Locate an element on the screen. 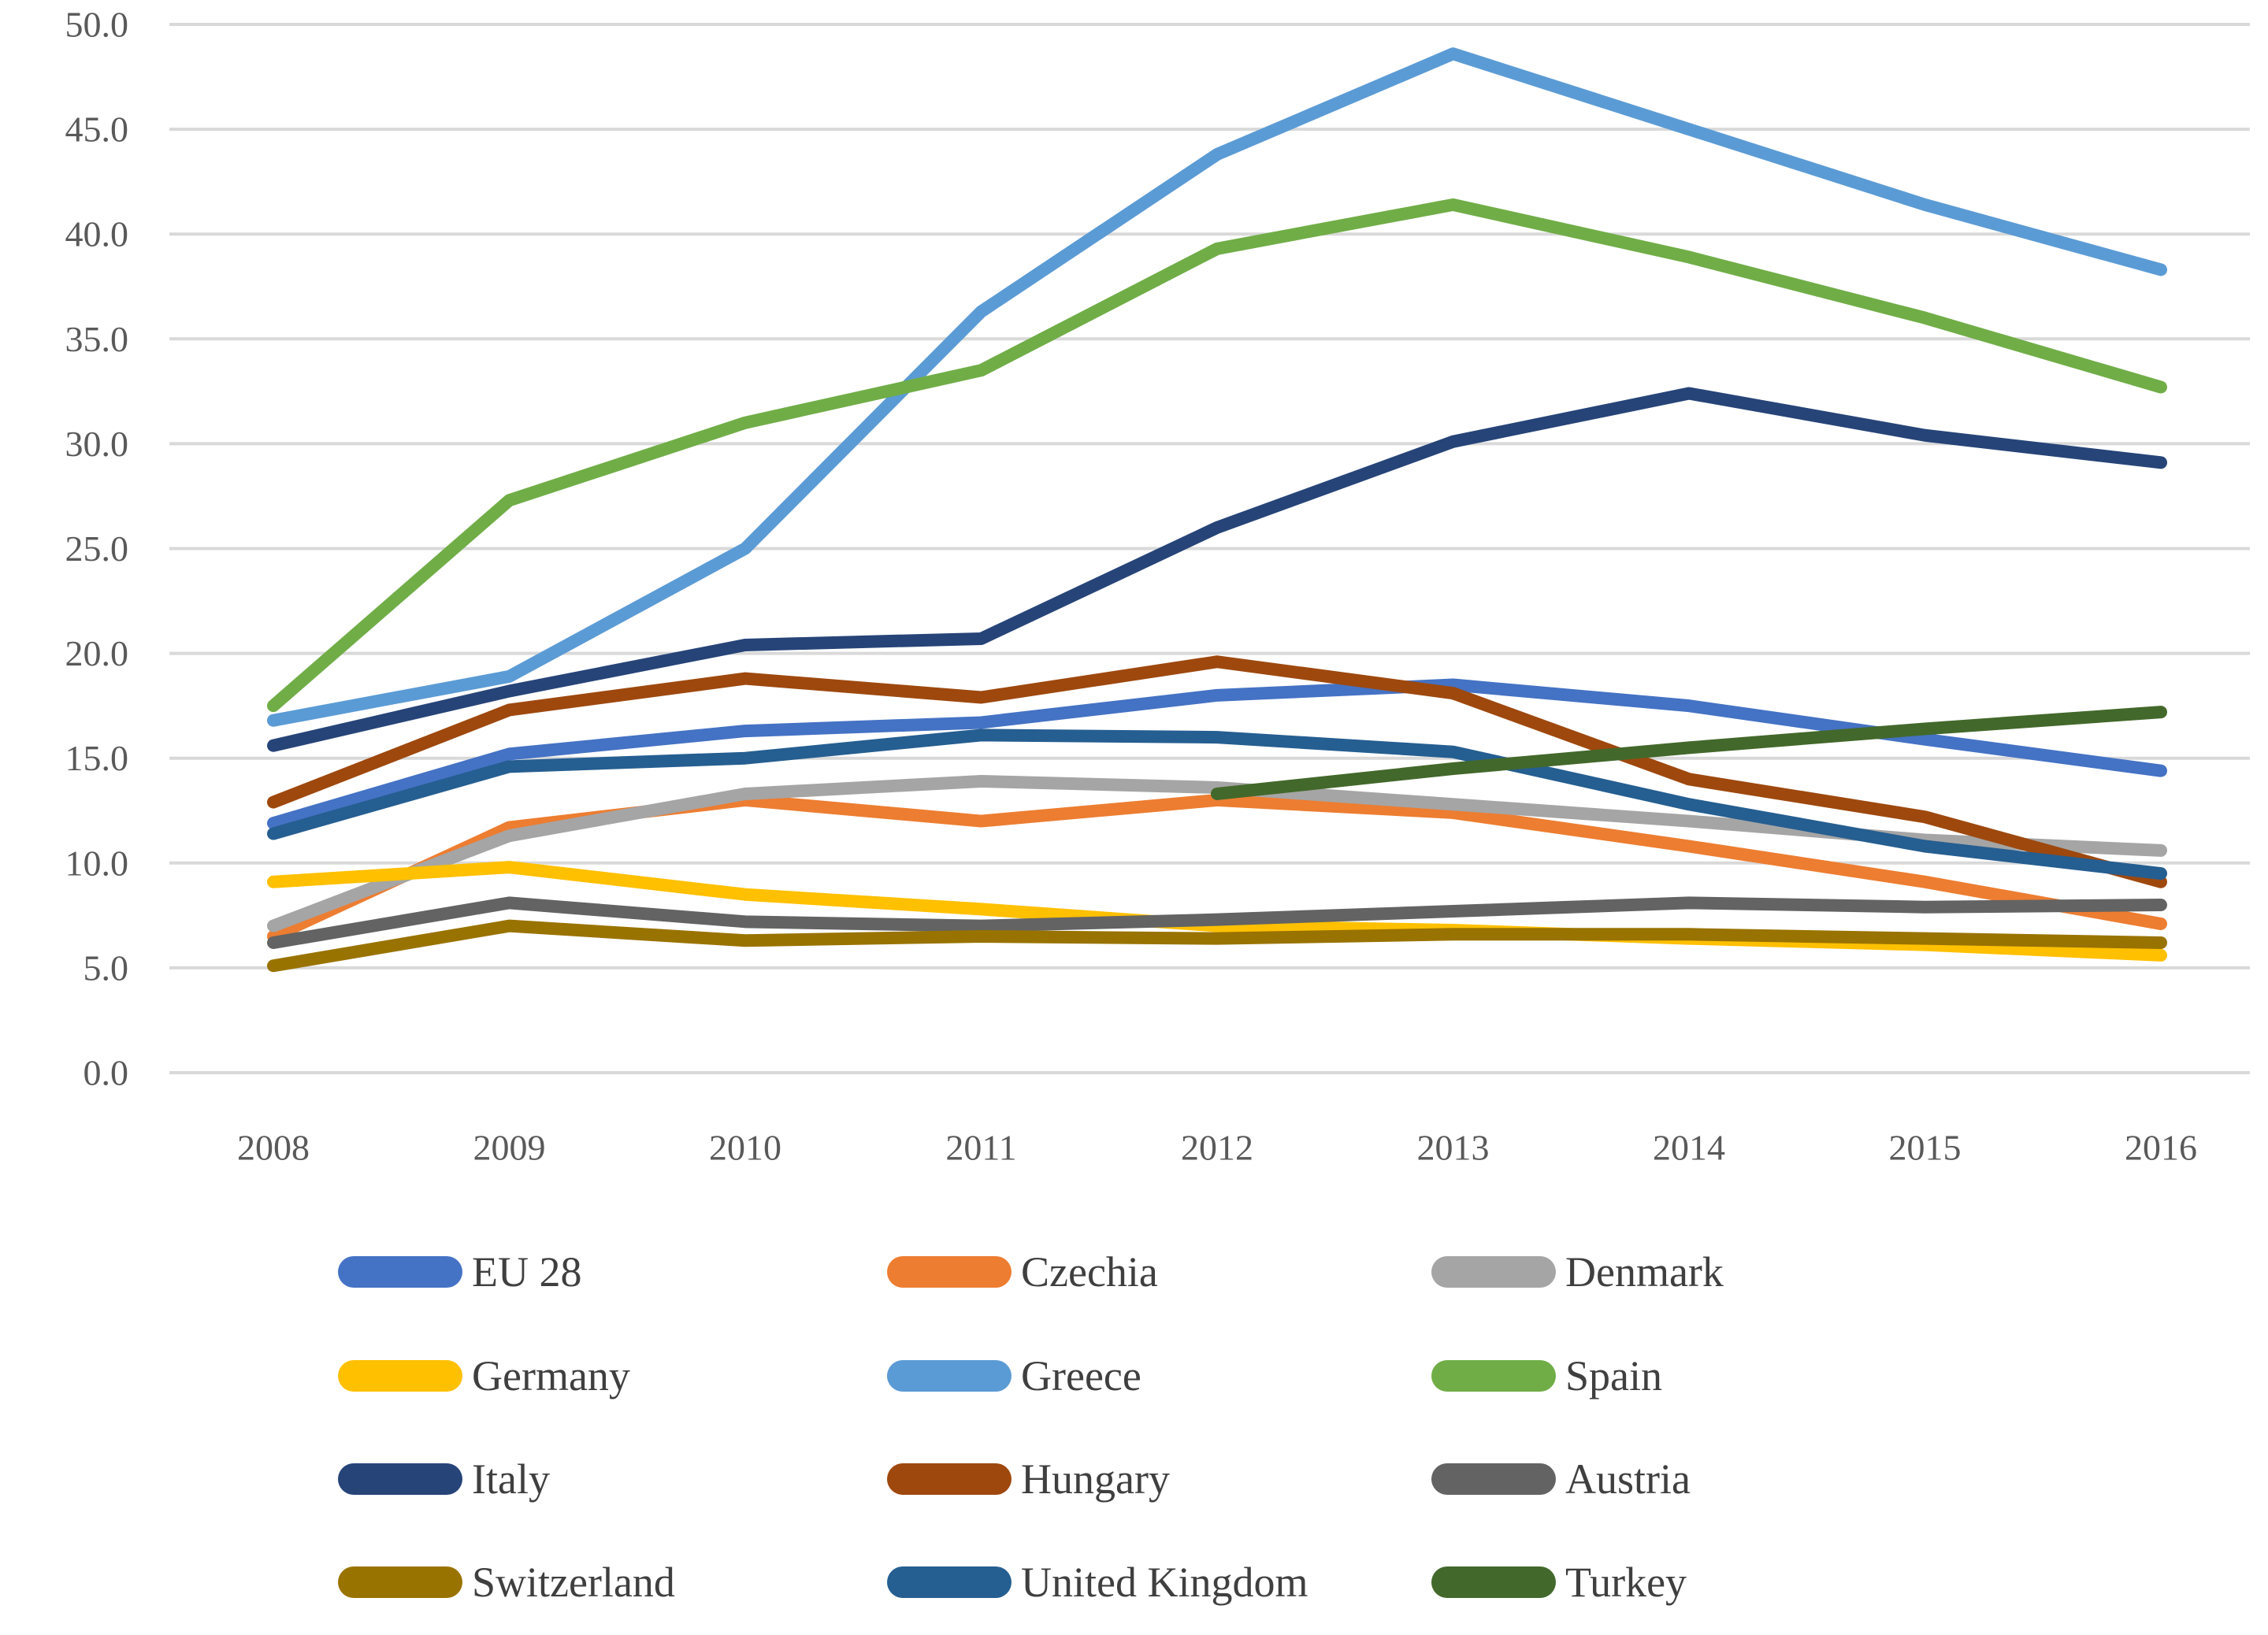 The height and width of the screenshot is (1635, 2268). x-tick-label: 2008 is located at coordinates (273, 1148).